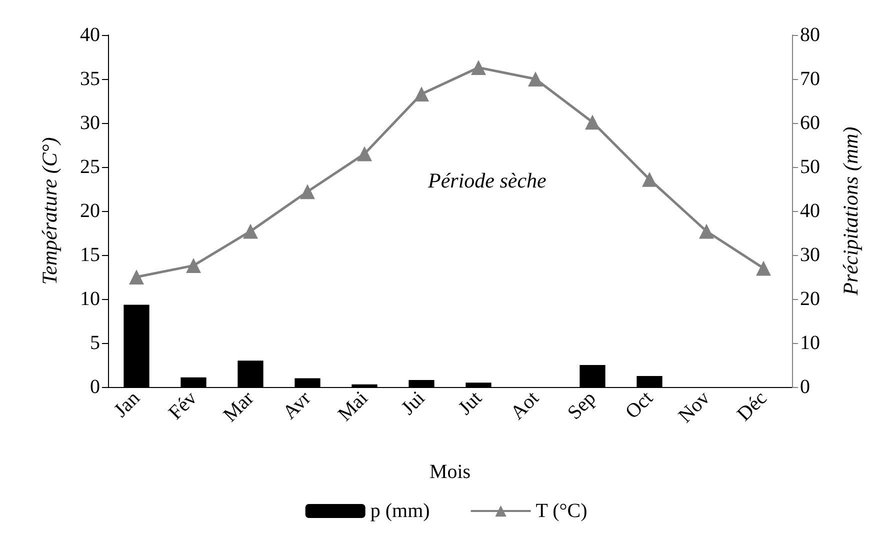  I want to click on x-tick-label: Fév, so click(183, 405).